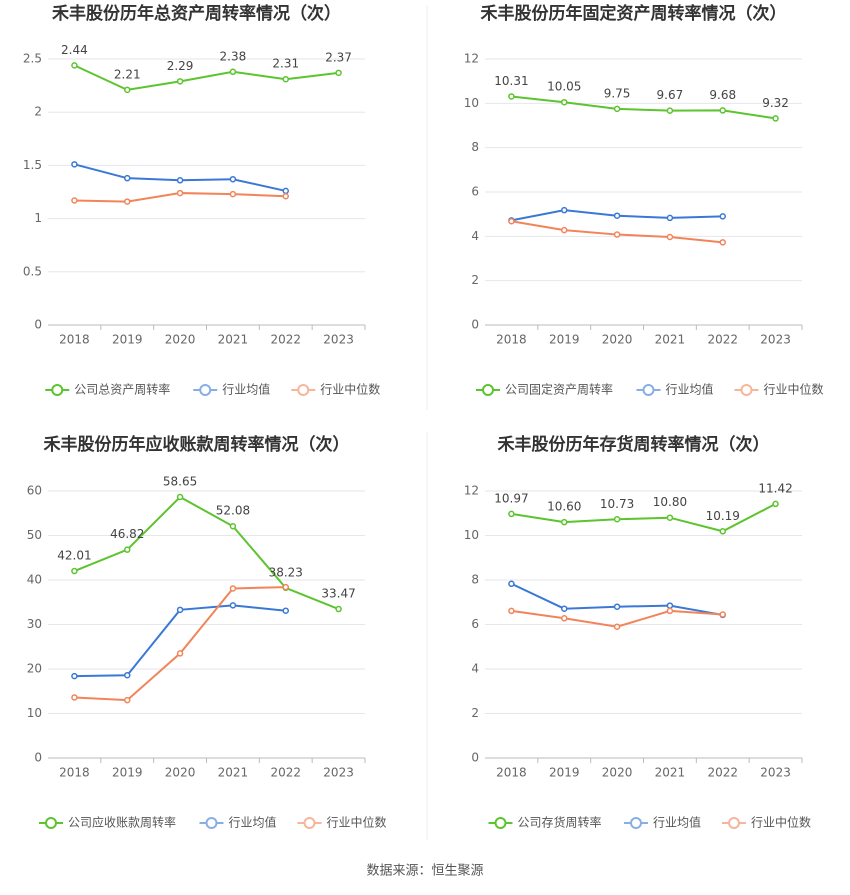  I want to click on y-tick-label: 1.5, so click(32, 165).